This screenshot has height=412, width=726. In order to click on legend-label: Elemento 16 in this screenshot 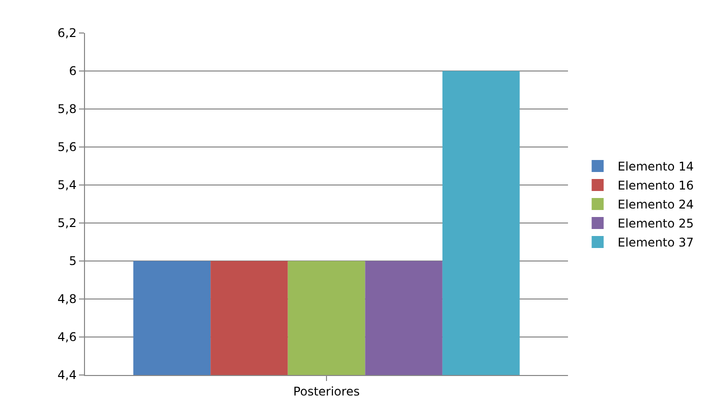, I will do `click(656, 185)`.